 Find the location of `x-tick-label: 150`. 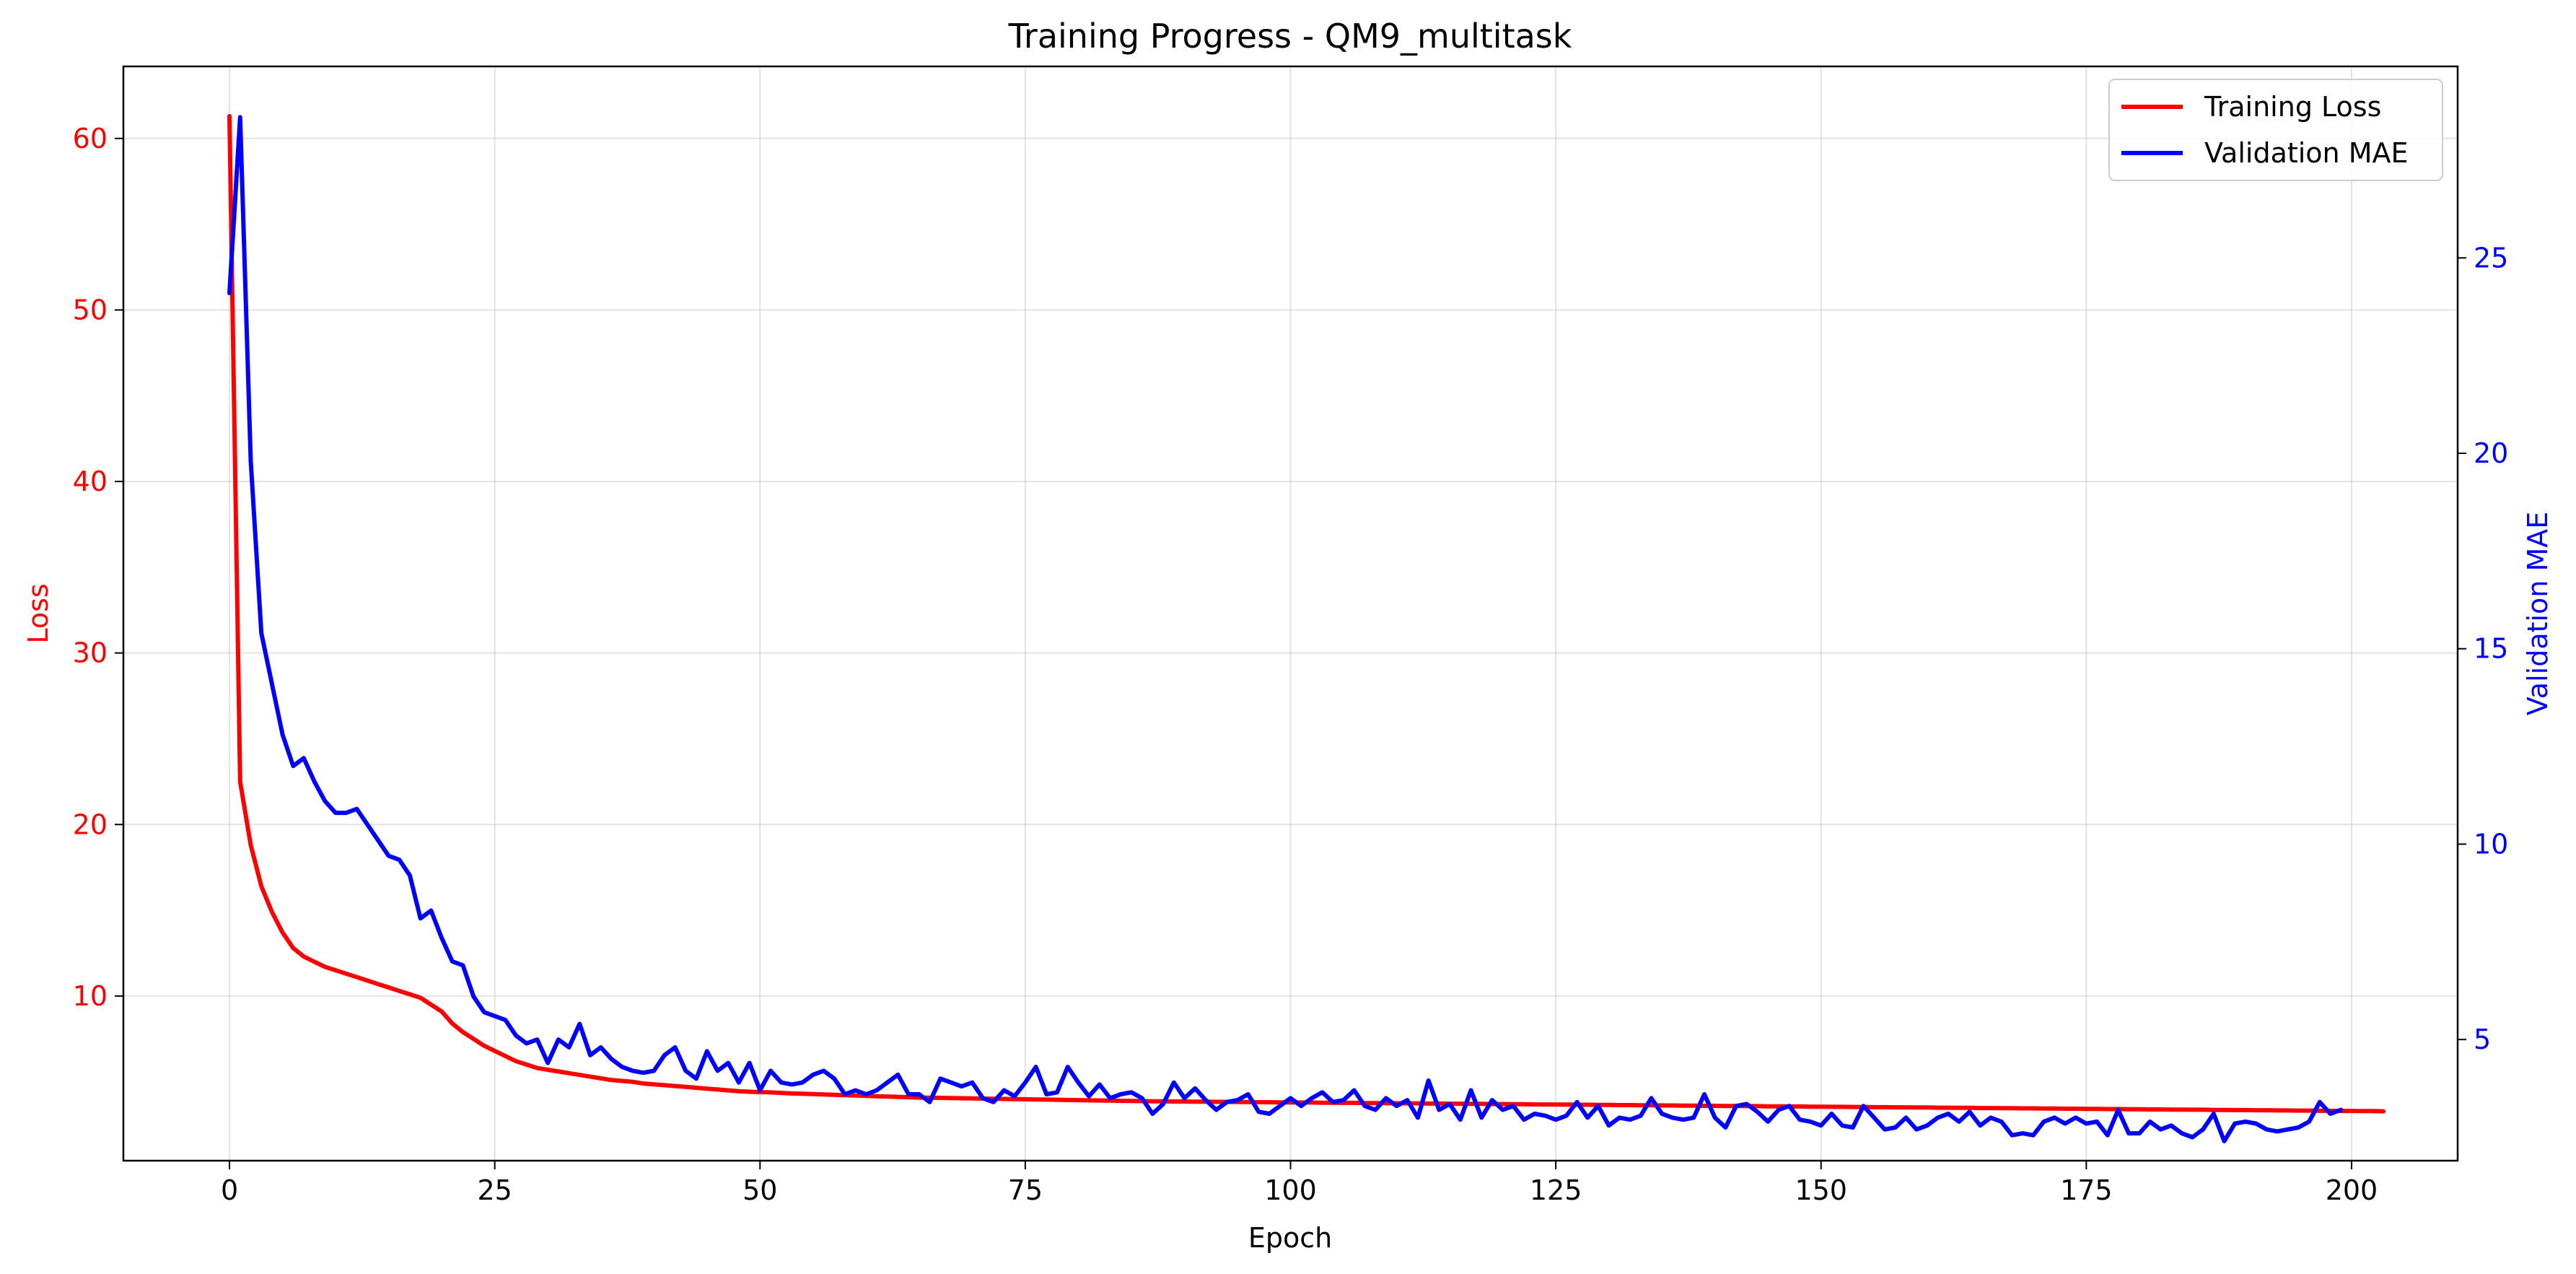

x-tick-label: 150 is located at coordinates (1821, 1190).